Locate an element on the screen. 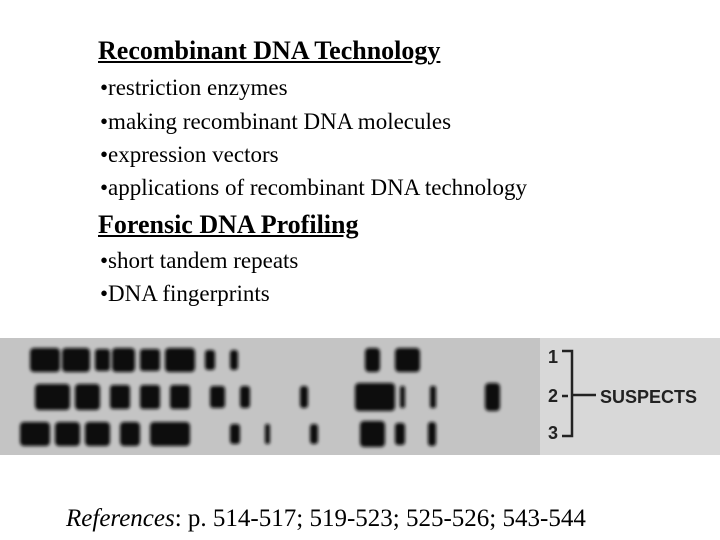 The image size is (720, 540). bands is located at coordinates (260, 397).